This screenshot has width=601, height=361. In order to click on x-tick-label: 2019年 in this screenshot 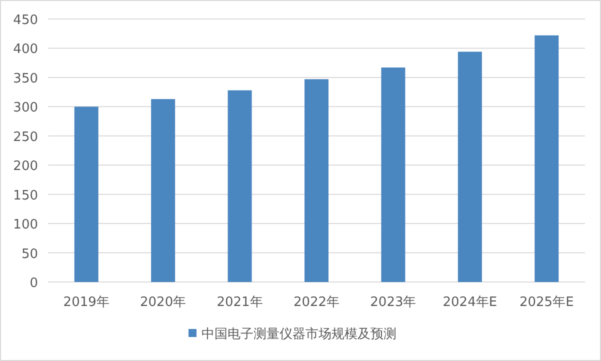, I will do `click(86, 302)`.